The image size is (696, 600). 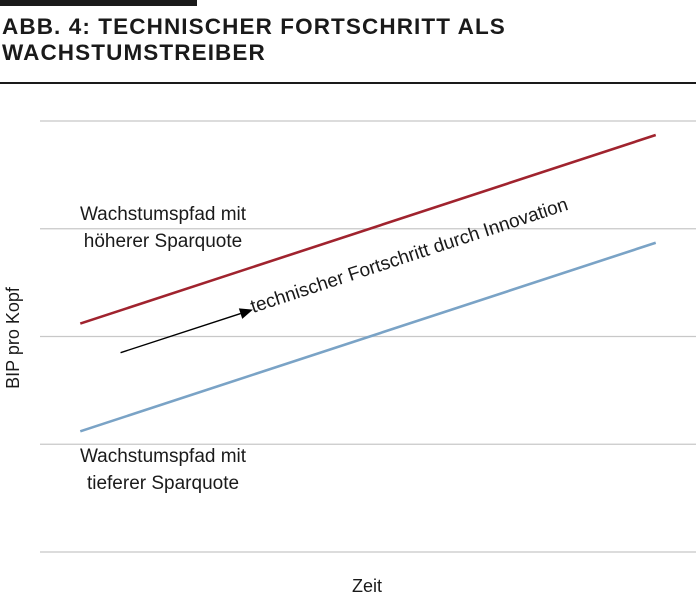 What do you see at coordinates (180, 333) in the screenshot?
I see `annotation-arrow-shaft` at bounding box center [180, 333].